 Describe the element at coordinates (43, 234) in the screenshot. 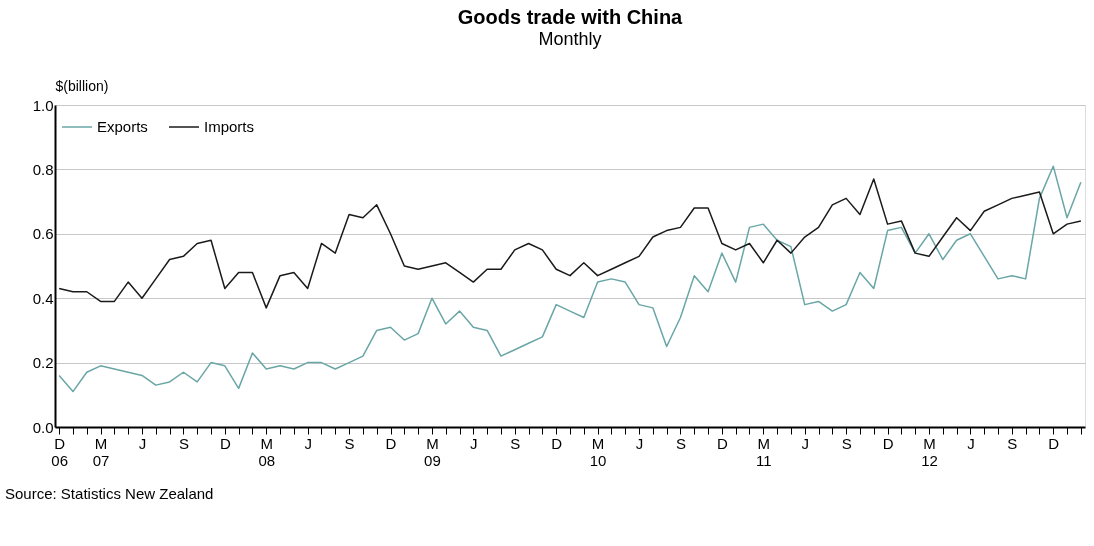

I see `y-tick-label: 0.6` at that location.